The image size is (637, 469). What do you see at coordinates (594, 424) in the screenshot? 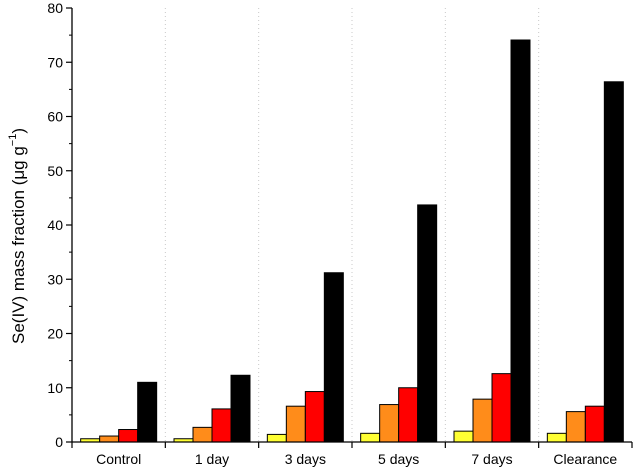
I see `bar-clearance-s3` at bounding box center [594, 424].